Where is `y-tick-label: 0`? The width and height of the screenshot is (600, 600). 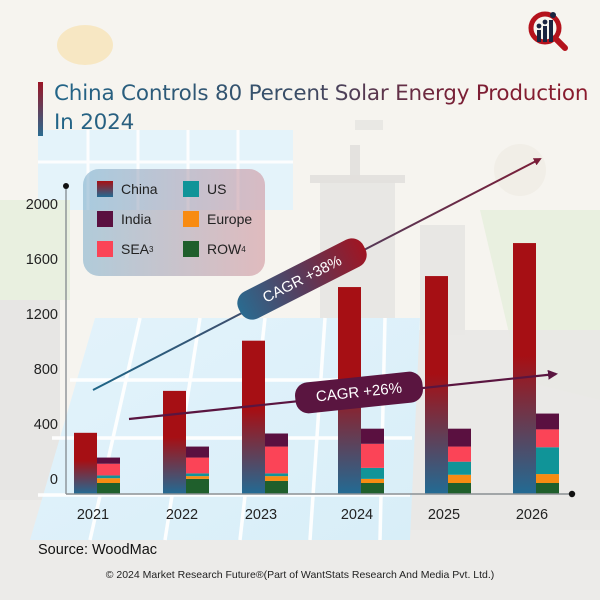 y-tick-label: 0 is located at coordinates (54, 480).